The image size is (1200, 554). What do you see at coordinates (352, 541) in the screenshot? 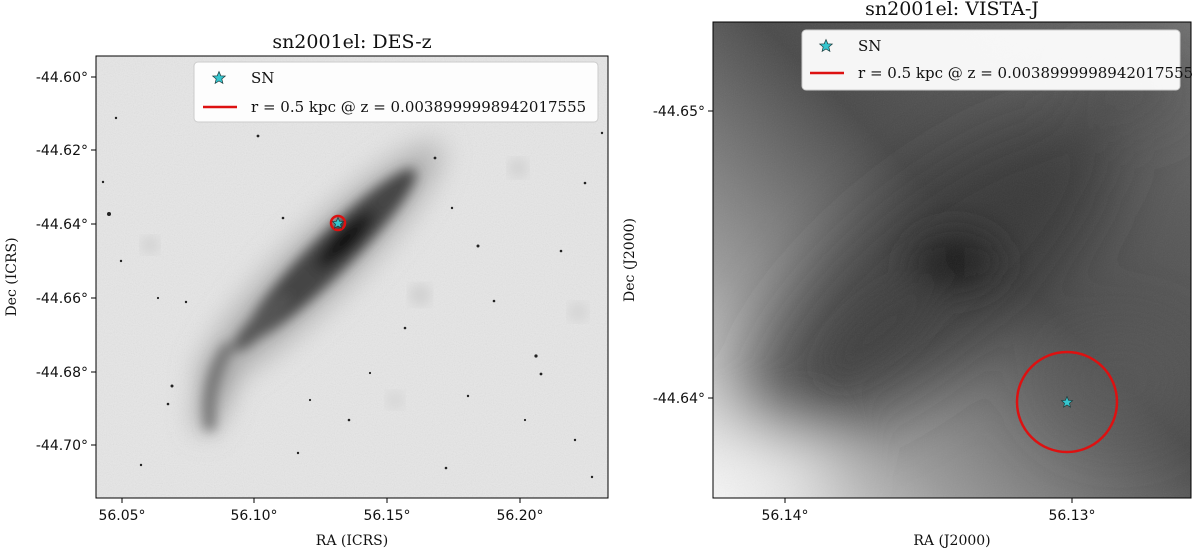
I see `x-axis-label: RA (ICRS)` at bounding box center [352, 541].